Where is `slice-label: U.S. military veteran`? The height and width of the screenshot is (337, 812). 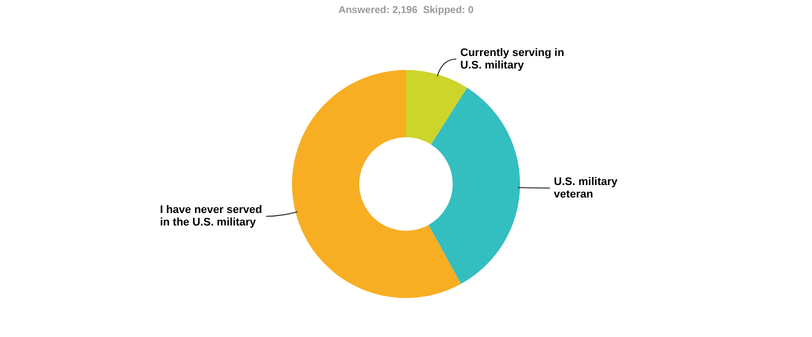 slice-label: U.S. military veteran is located at coordinates (586, 188).